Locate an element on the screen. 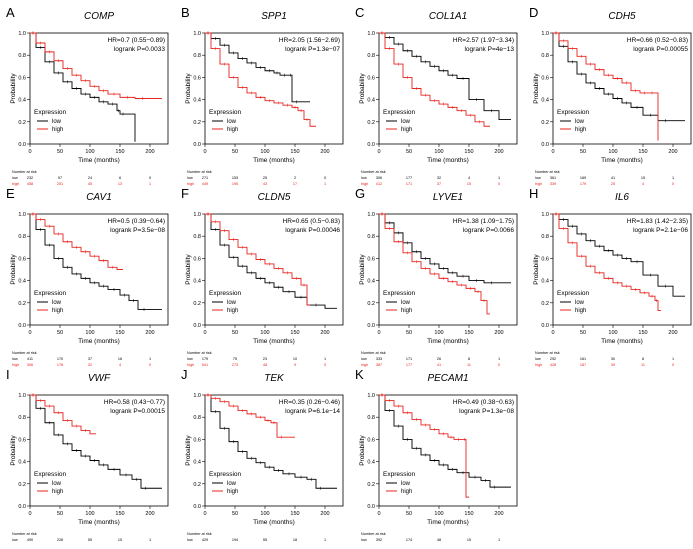  y-tick-label: 0.6 is located at coordinates (197, 440).